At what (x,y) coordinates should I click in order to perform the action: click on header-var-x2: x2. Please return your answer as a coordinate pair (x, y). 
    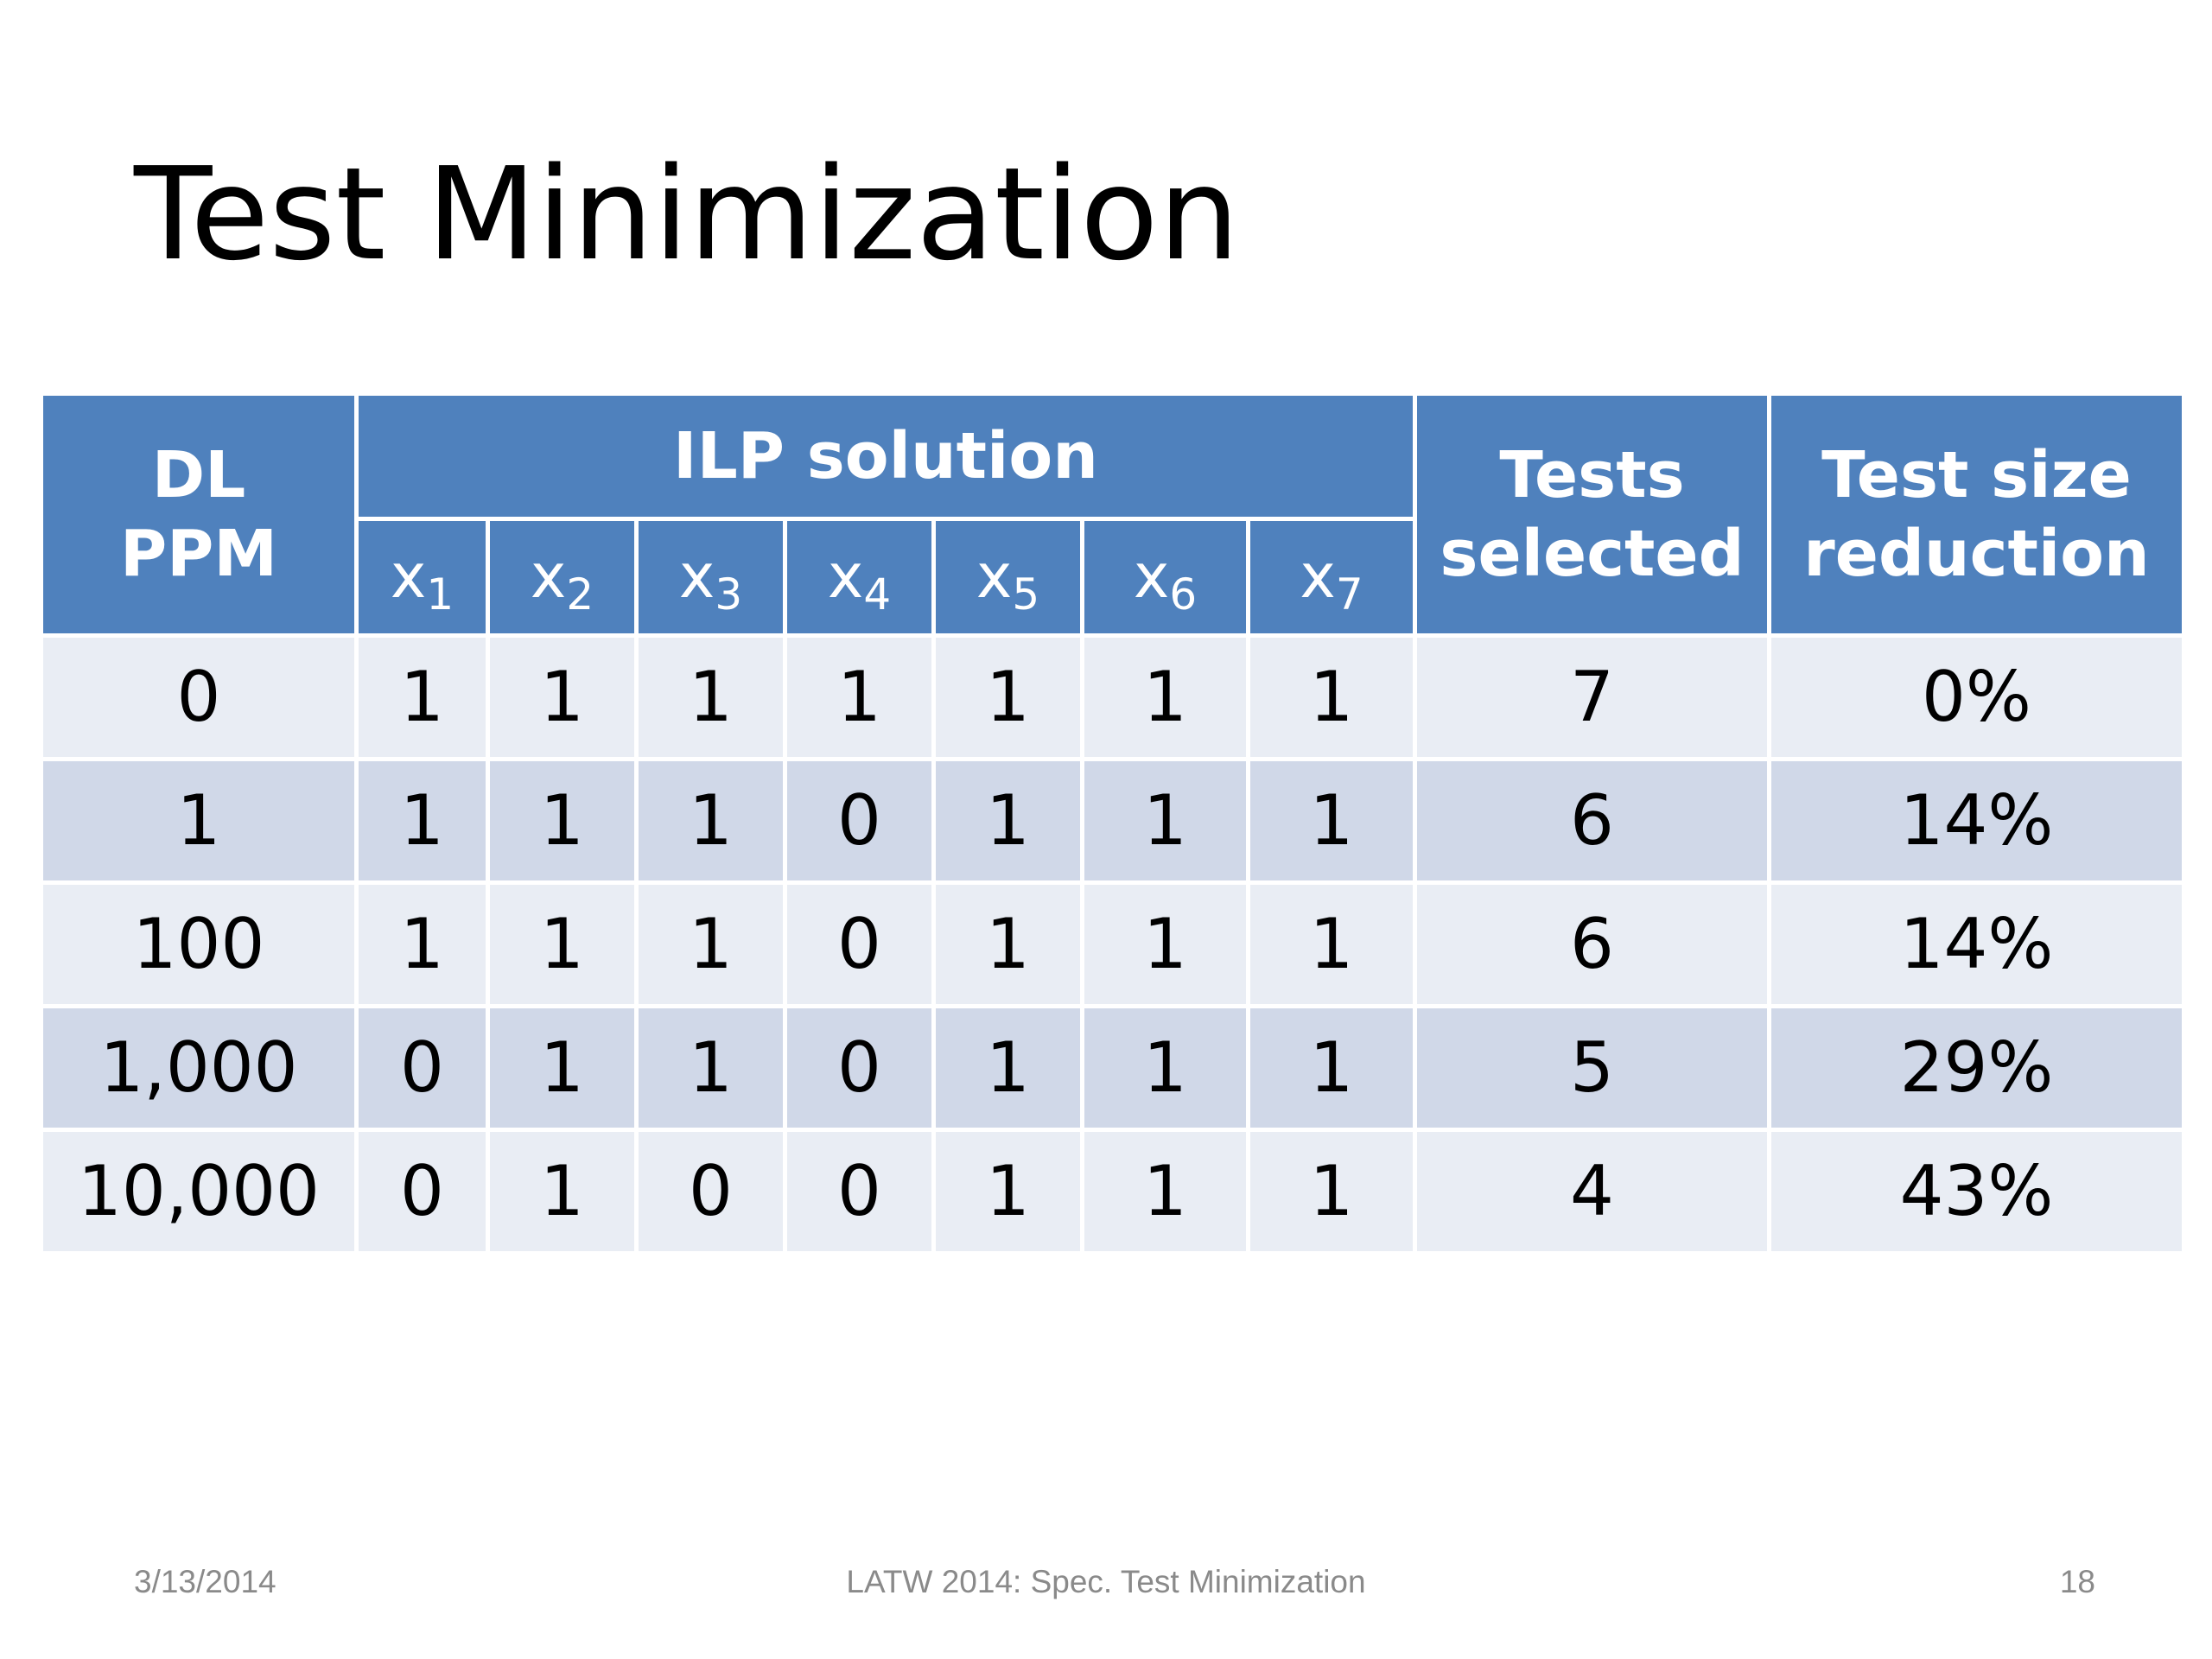
    Looking at the image, I should click on (562, 577).